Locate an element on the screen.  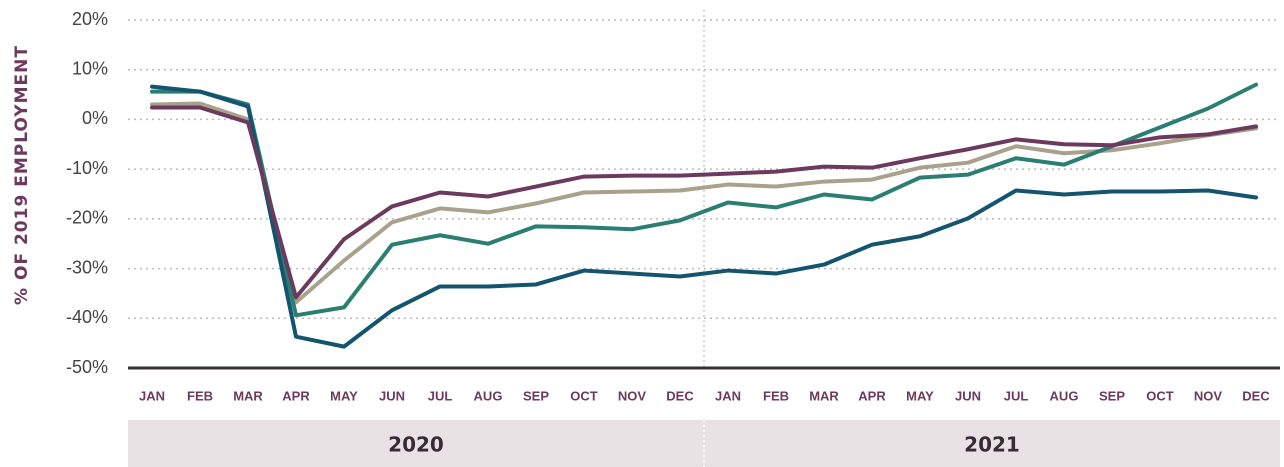
y-tick-label: -40% is located at coordinates (87, 317).